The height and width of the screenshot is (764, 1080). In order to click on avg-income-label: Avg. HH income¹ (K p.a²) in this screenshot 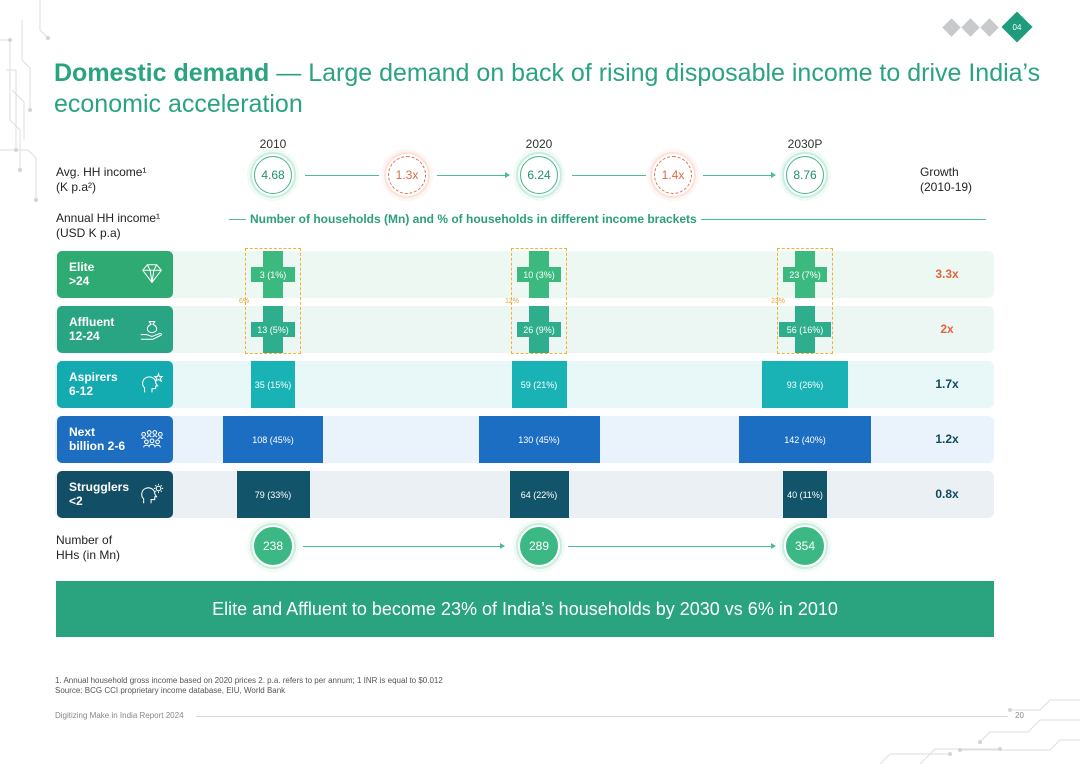, I will do `click(101, 180)`.